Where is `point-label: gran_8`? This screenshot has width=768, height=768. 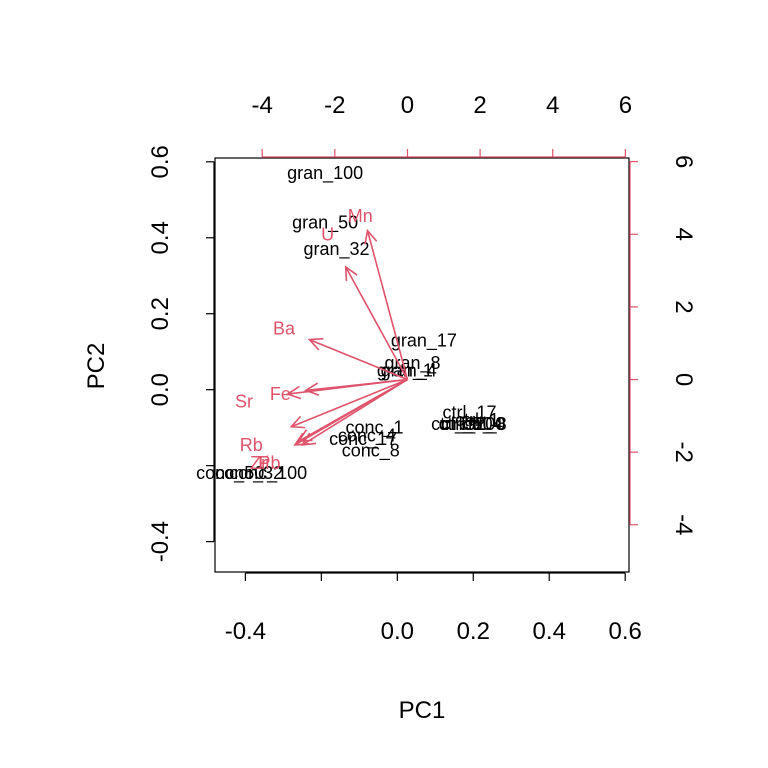 point-label: gran_8 is located at coordinates (412, 363).